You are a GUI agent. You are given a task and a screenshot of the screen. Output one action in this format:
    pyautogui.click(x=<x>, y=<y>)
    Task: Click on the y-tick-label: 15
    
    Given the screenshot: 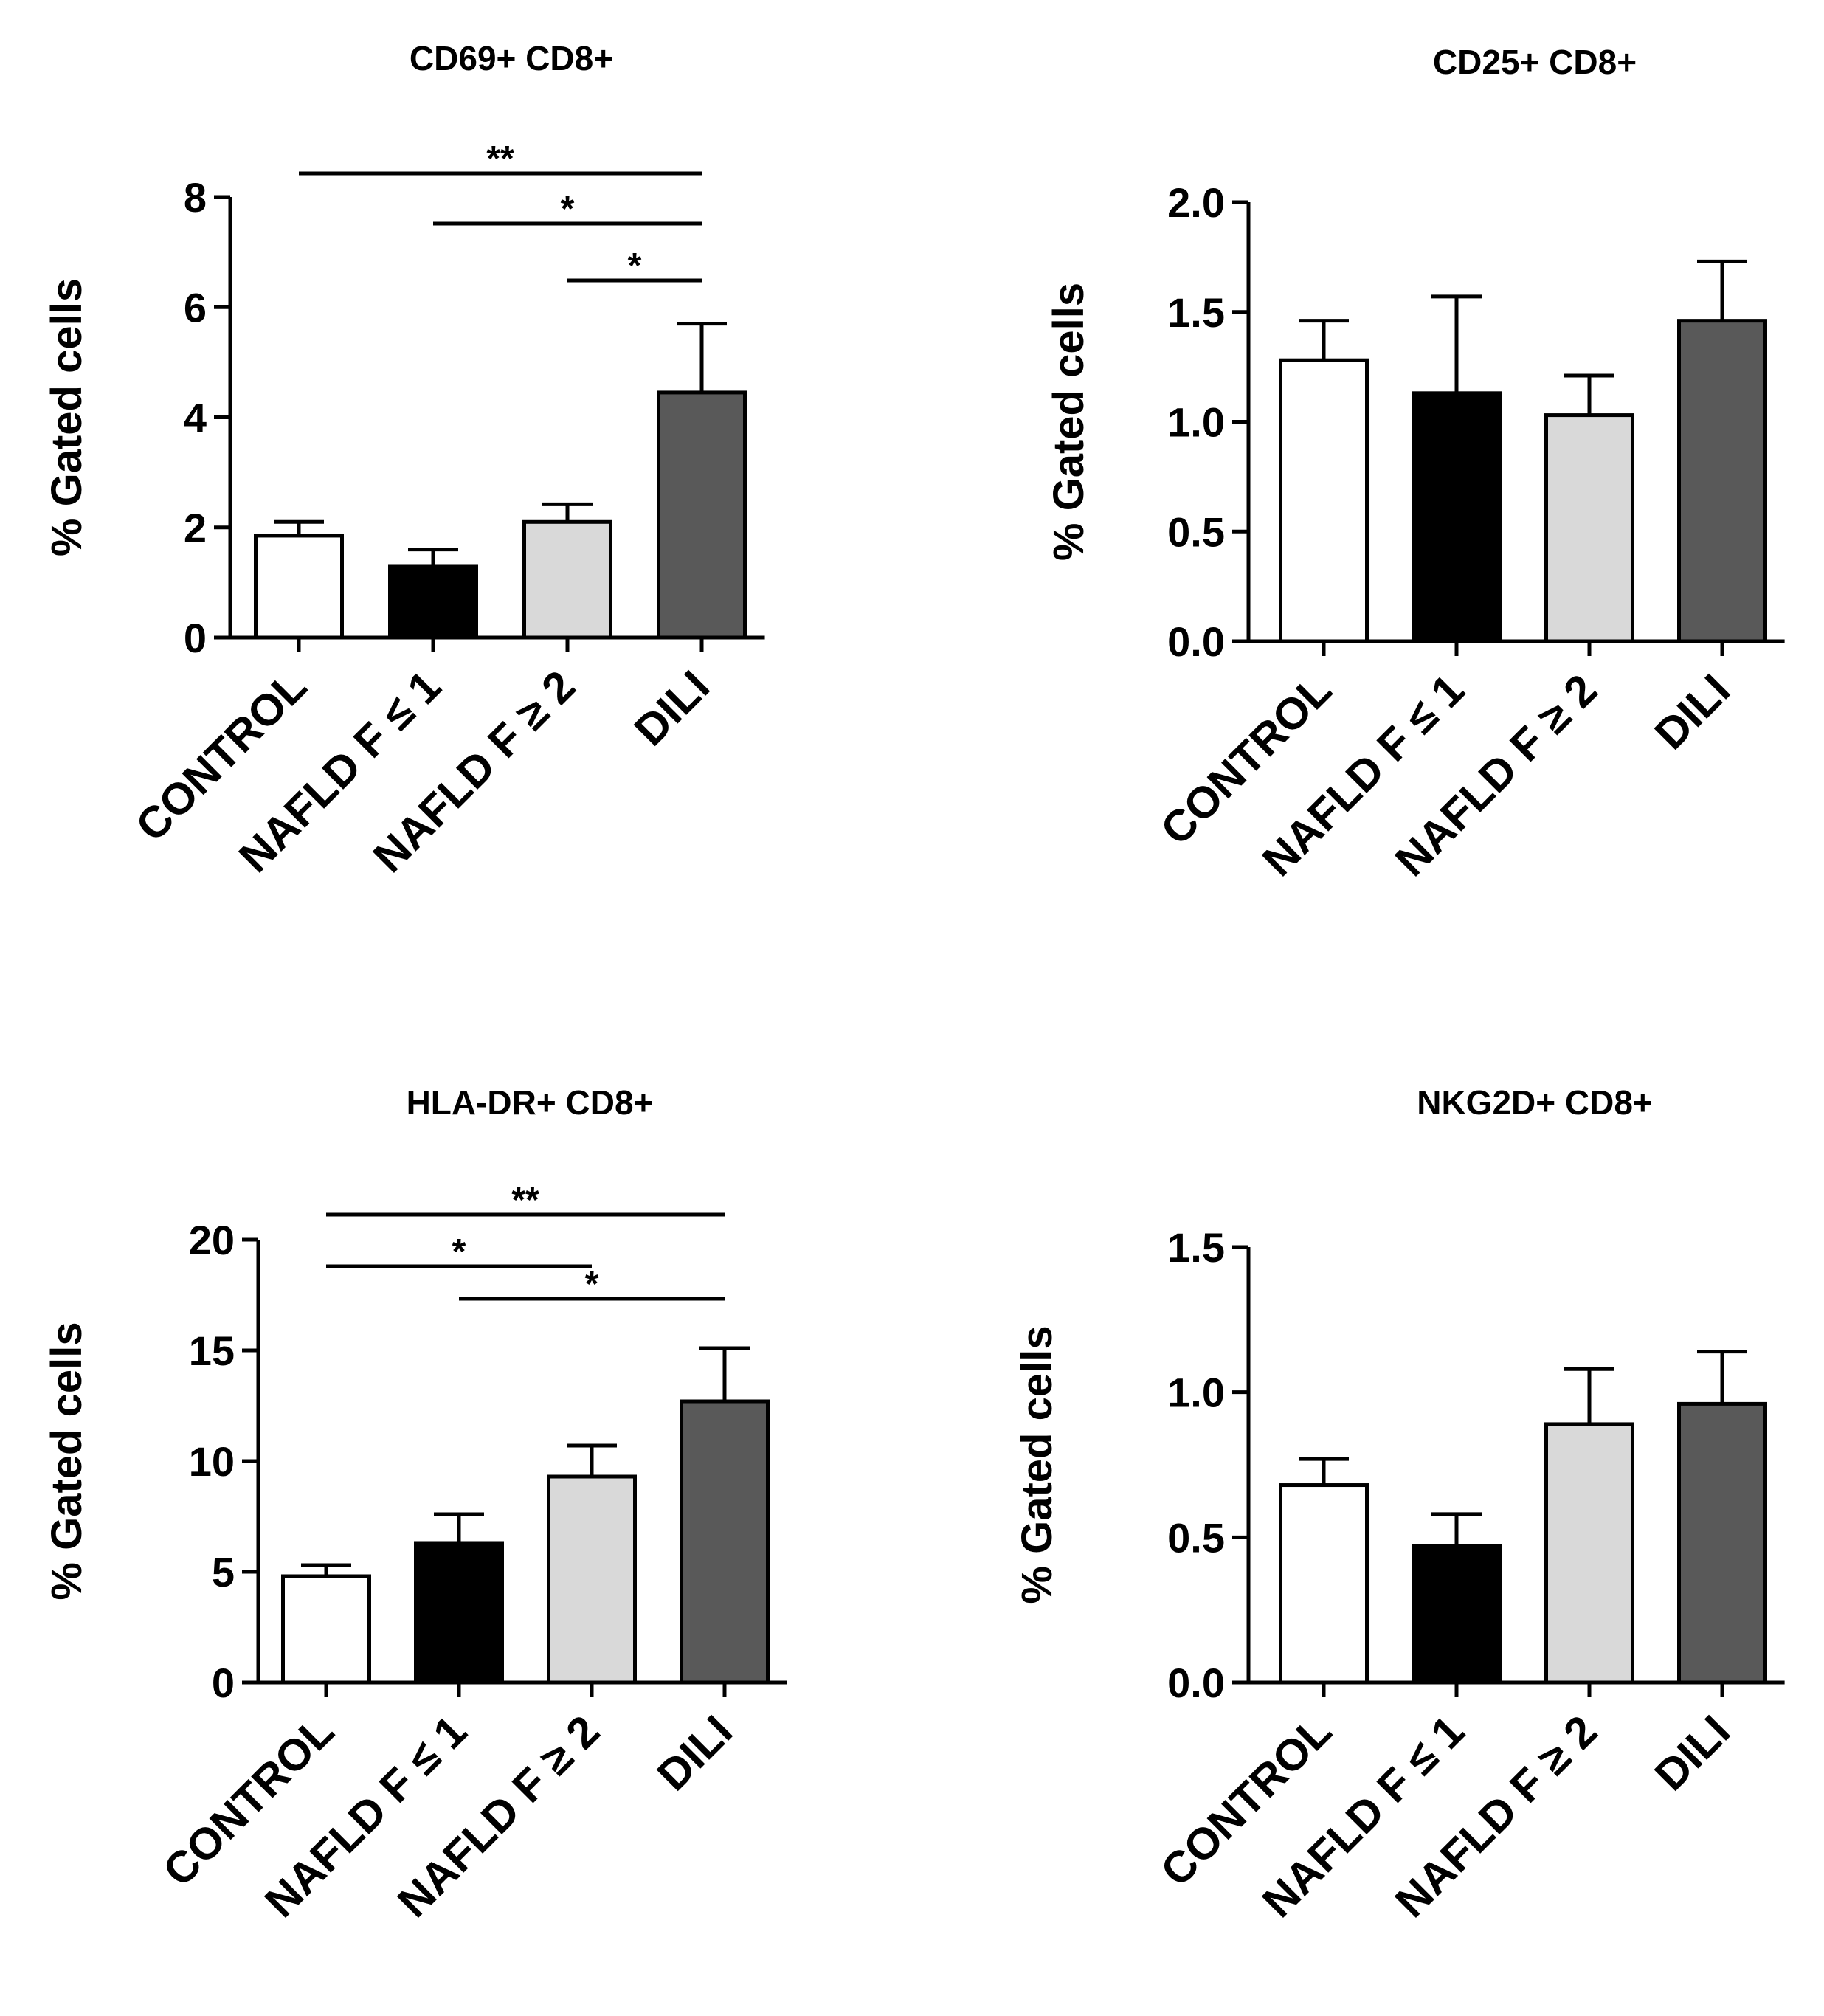 What is the action you would take?
    pyautogui.click(x=212, y=1351)
    